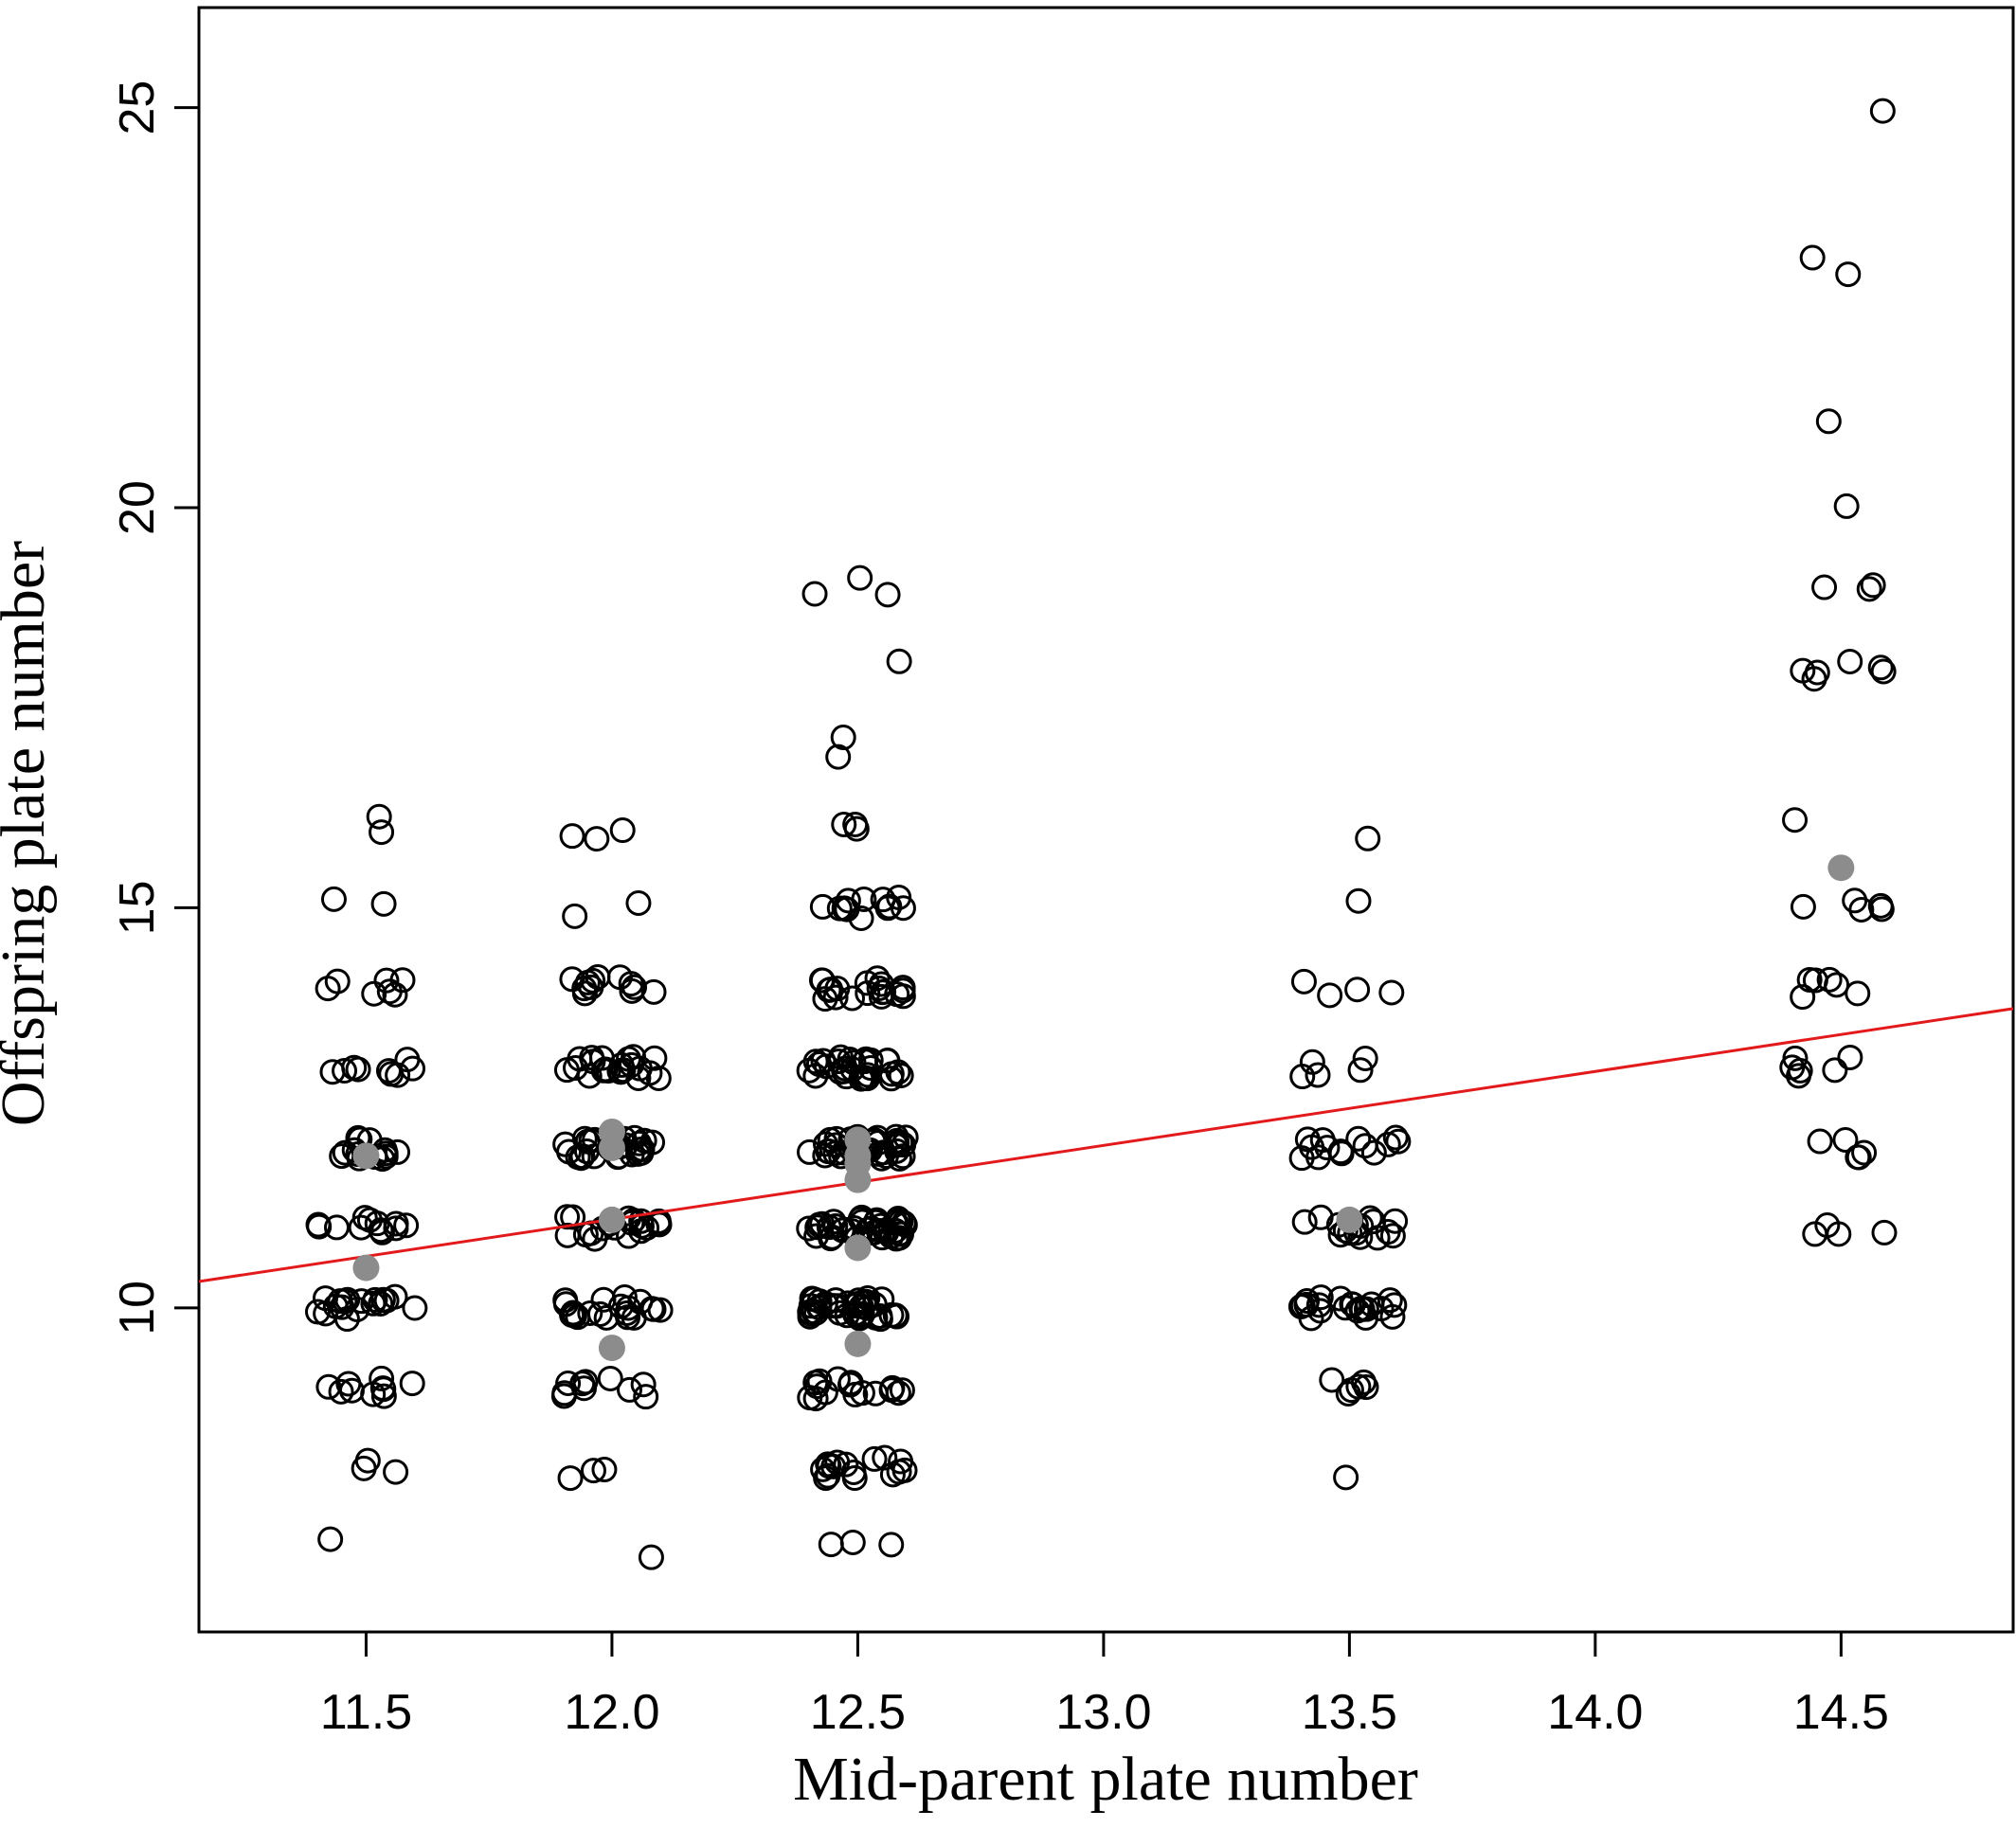  Describe the element at coordinates (858, 1712) in the screenshot. I see `x-tick-label: 12.5` at that location.